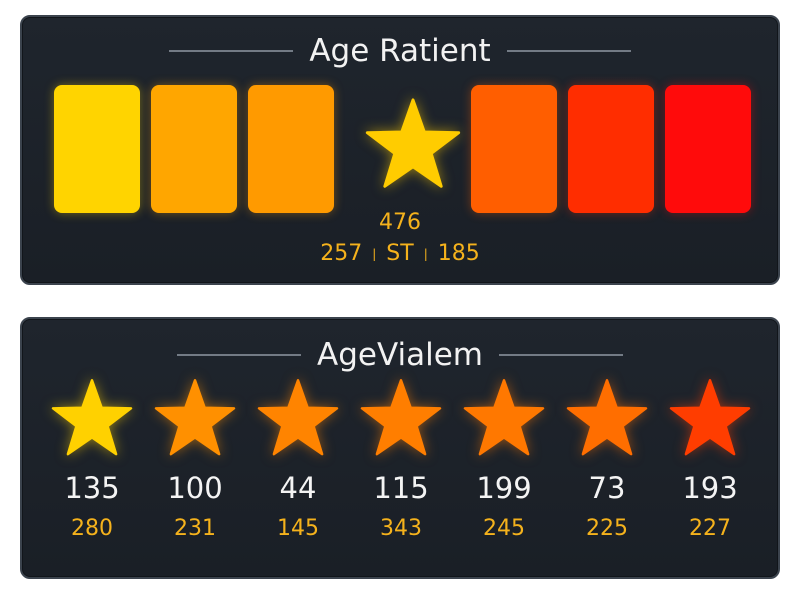  I want to click on panel-title-row: AgeVialem, so click(400, 355).